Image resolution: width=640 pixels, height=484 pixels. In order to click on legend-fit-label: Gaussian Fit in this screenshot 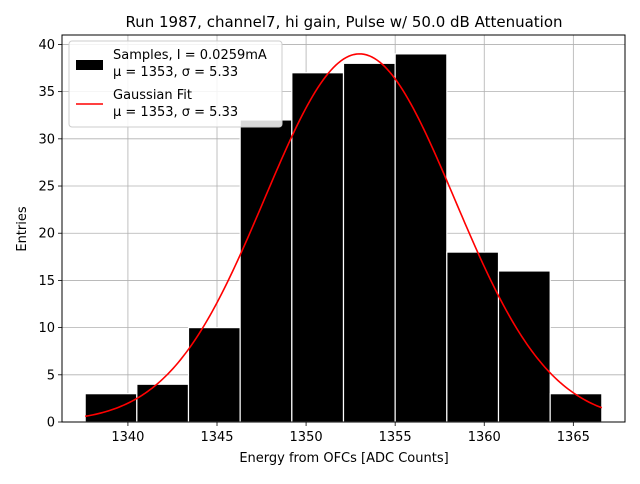, I will do `click(152, 95)`.